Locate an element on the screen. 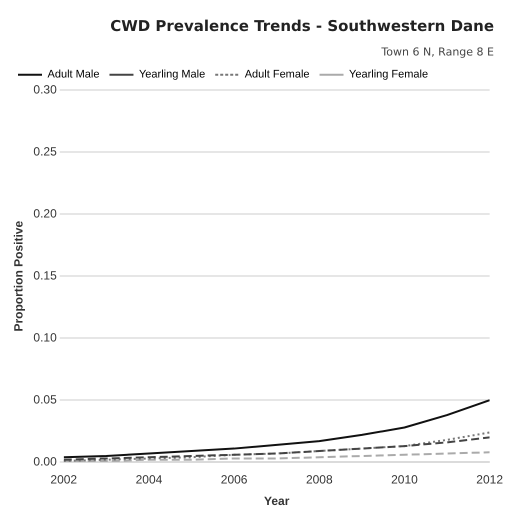  y-tick-label: 0.30 is located at coordinates (45, 89).